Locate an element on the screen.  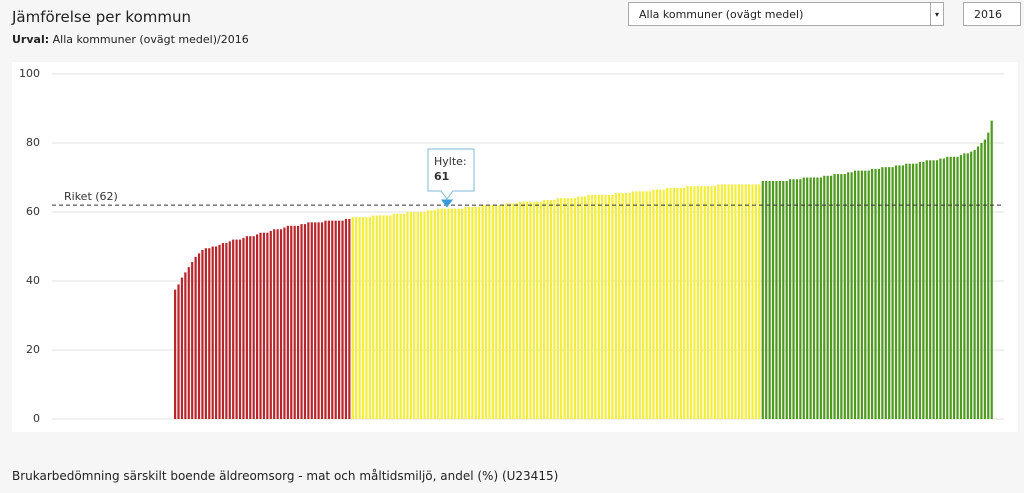
y-tick-label: 0 is located at coordinates (36, 418).